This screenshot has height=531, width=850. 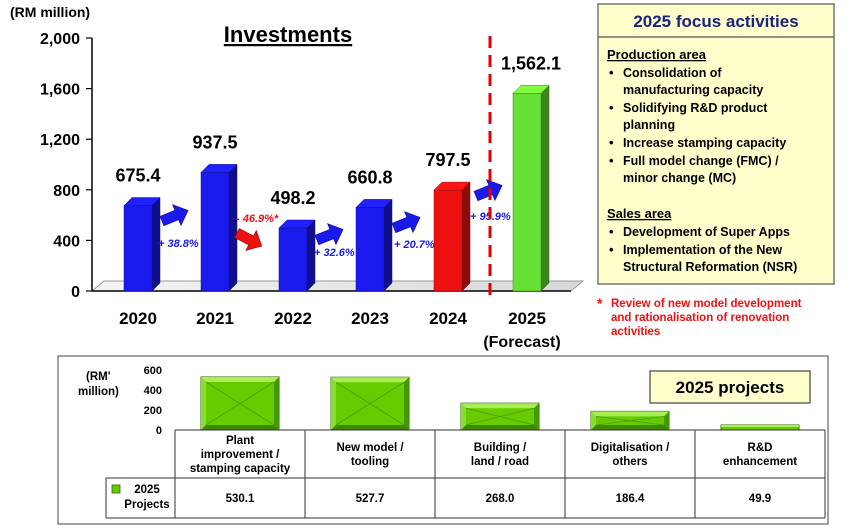 What do you see at coordinates (704, 143) in the screenshot?
I see `focus-item-text: Increase stamping capacity` at bounding box center [704, 143].